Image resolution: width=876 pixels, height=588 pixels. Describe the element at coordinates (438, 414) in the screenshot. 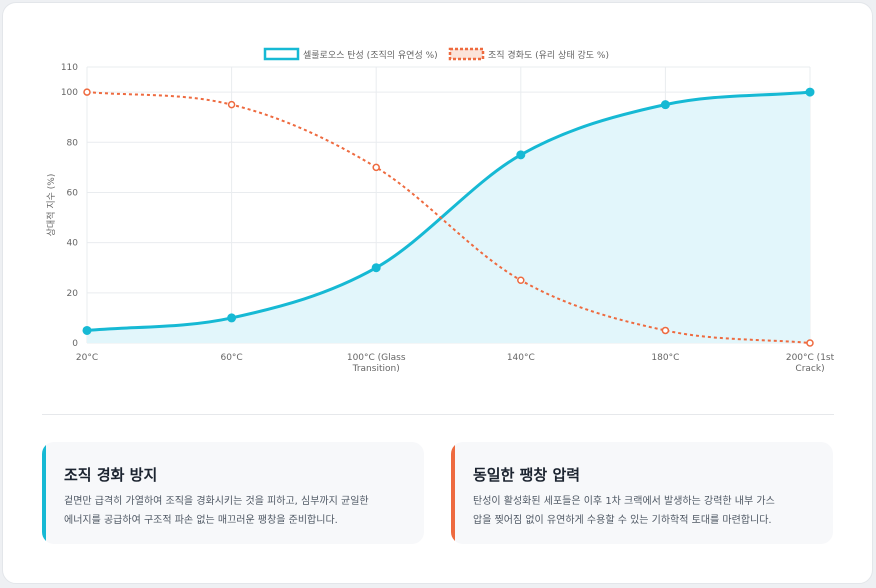

I see `section-divider` at that location.